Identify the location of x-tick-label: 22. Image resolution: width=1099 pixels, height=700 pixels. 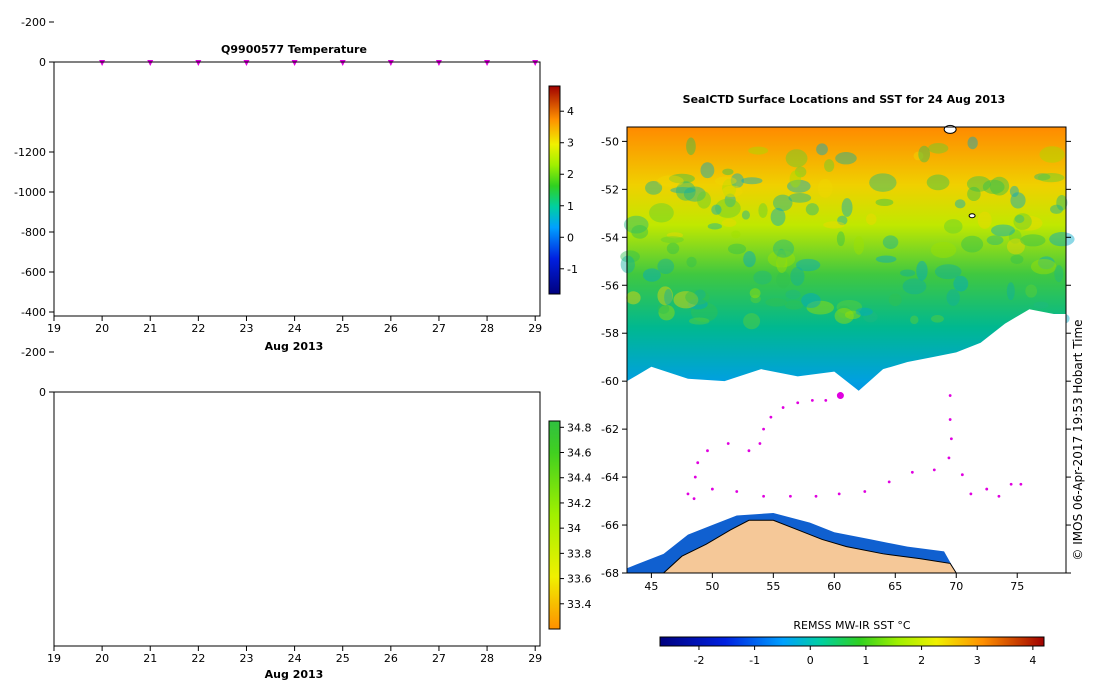
(198, 328).